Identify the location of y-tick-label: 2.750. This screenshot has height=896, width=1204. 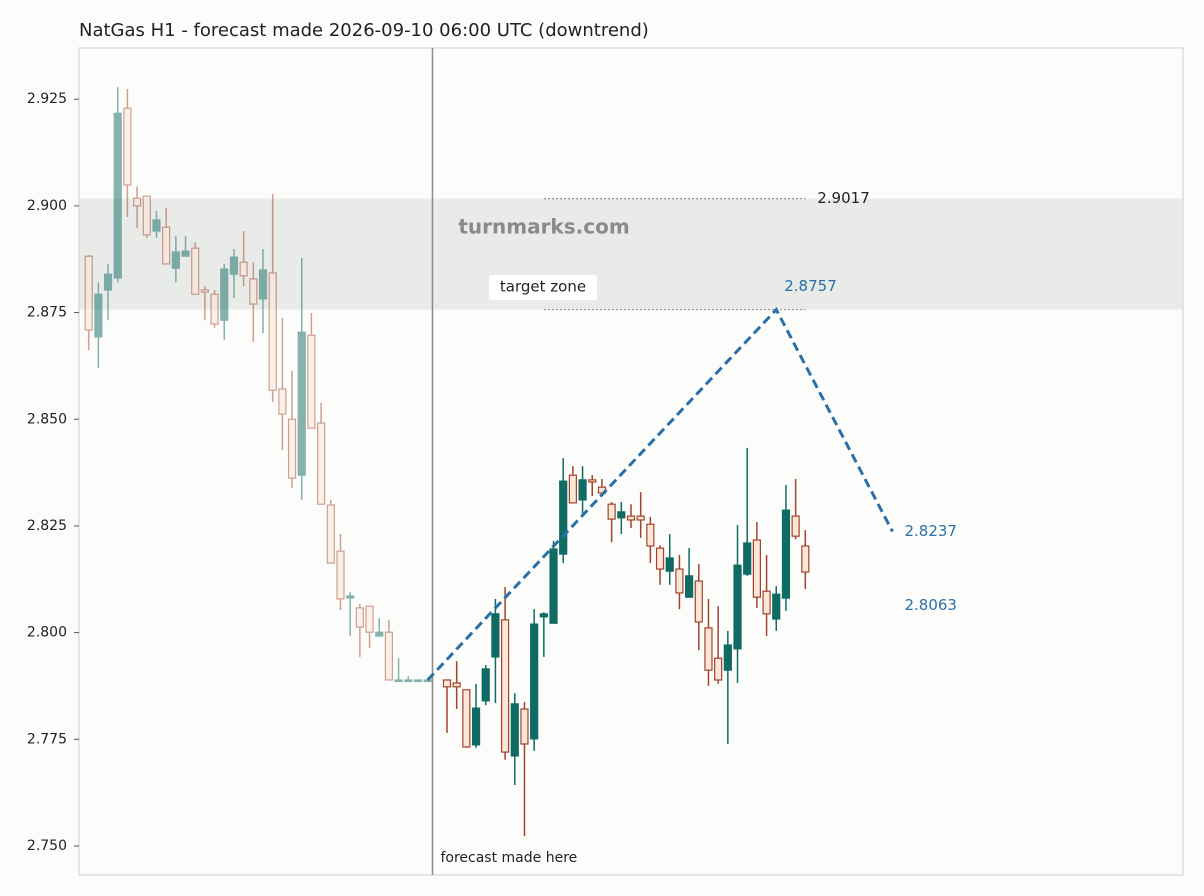
(47, 846).